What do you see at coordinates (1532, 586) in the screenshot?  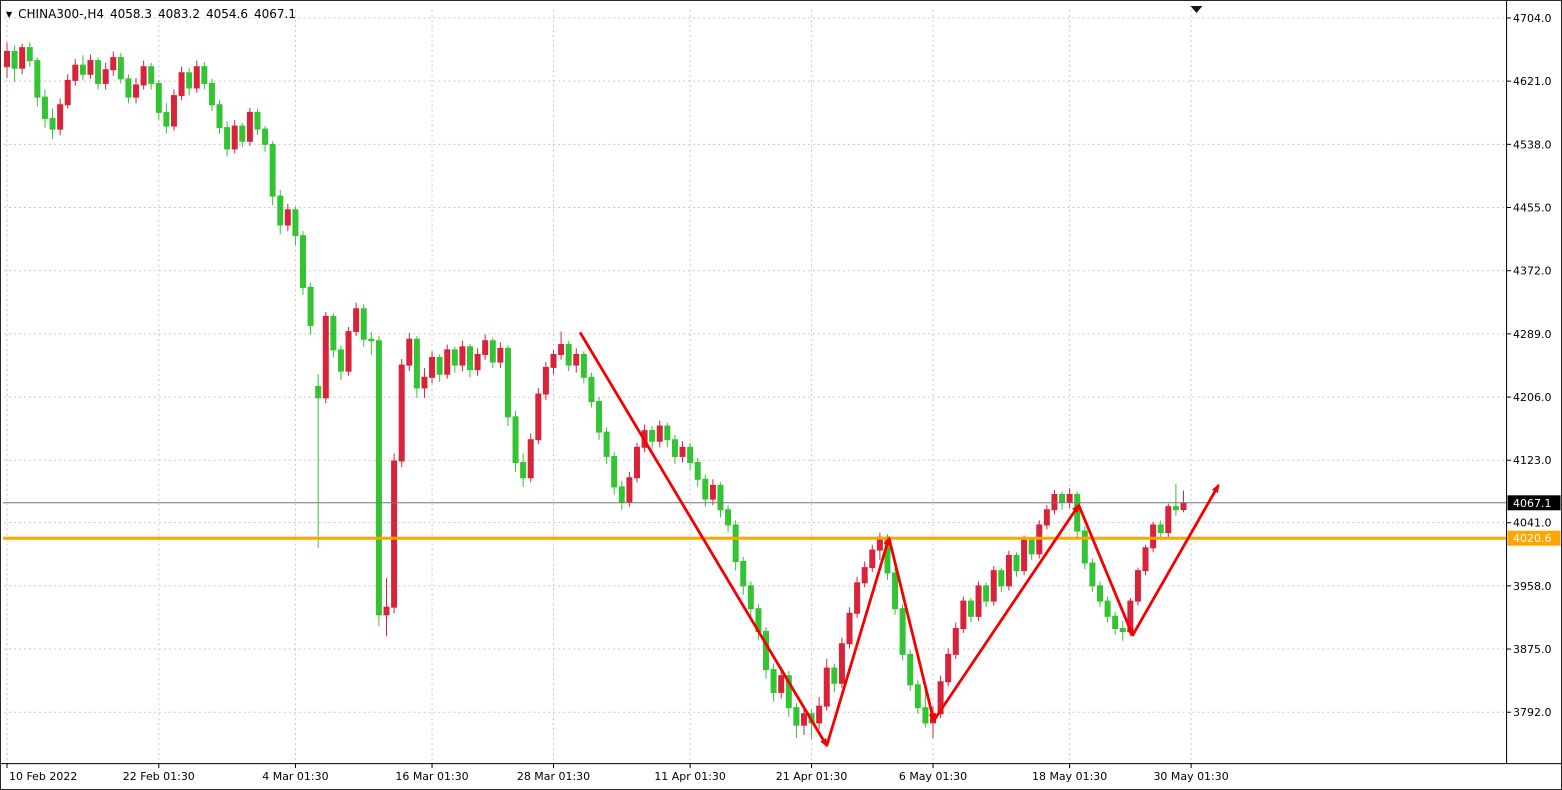 I see `price-label: 3958.0` at bounding box center [1532, 586].